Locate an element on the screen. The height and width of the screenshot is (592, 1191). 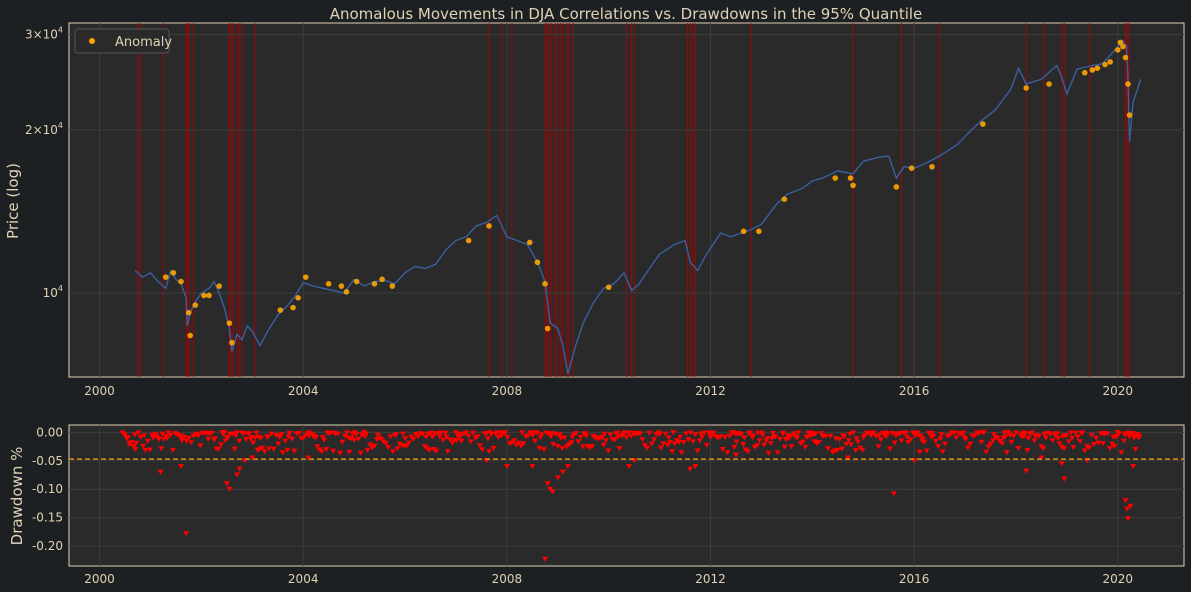
drawdown-y-axis-label: Drawdown % is located at coordinates (17, 496).